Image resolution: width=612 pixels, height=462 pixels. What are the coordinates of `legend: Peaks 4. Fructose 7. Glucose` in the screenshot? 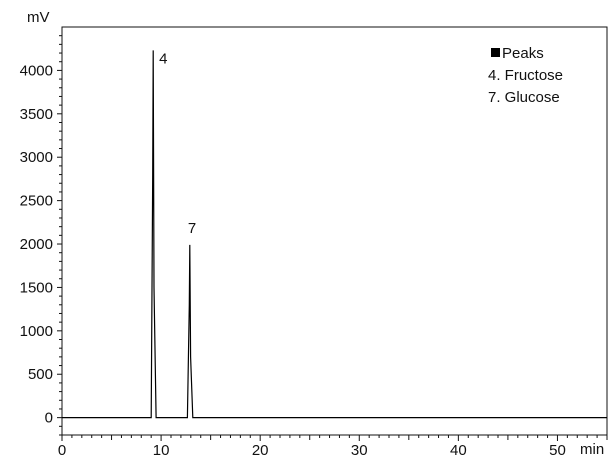 It's located at (525, 75).